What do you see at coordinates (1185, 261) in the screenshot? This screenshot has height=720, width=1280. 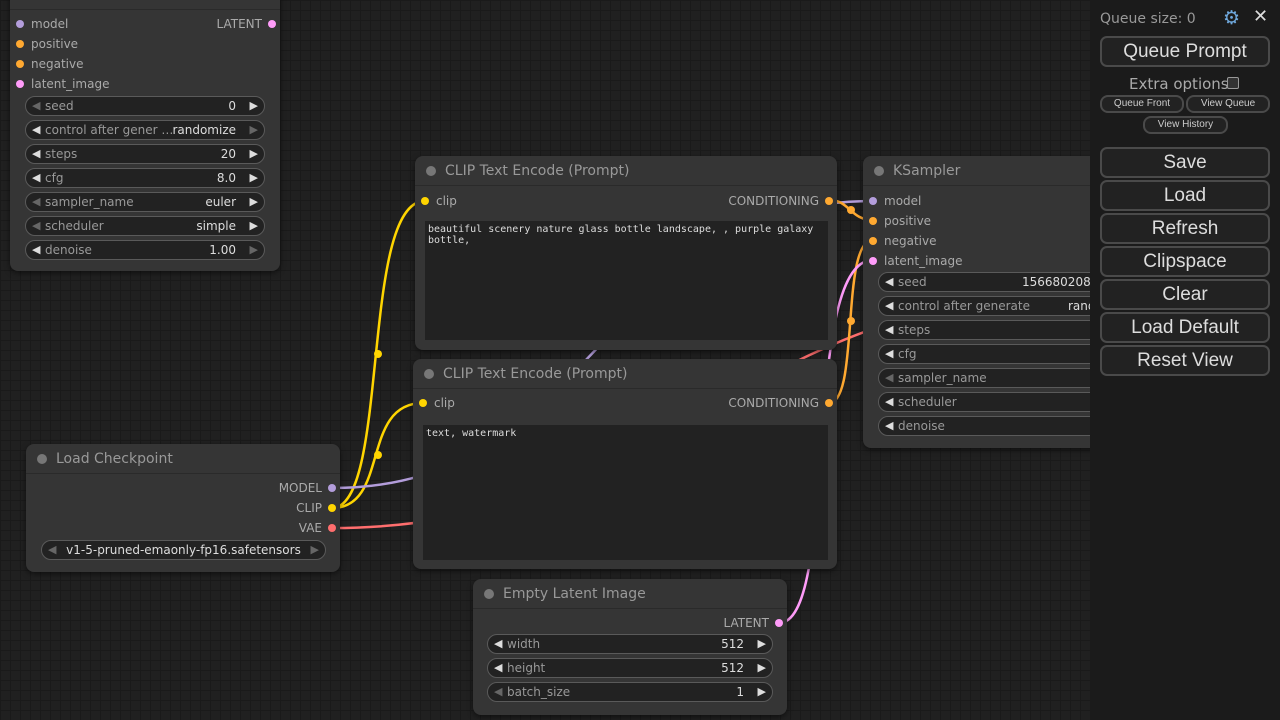 I see `clipspace-button: Clipspace` at bounding box center [1185, 261].